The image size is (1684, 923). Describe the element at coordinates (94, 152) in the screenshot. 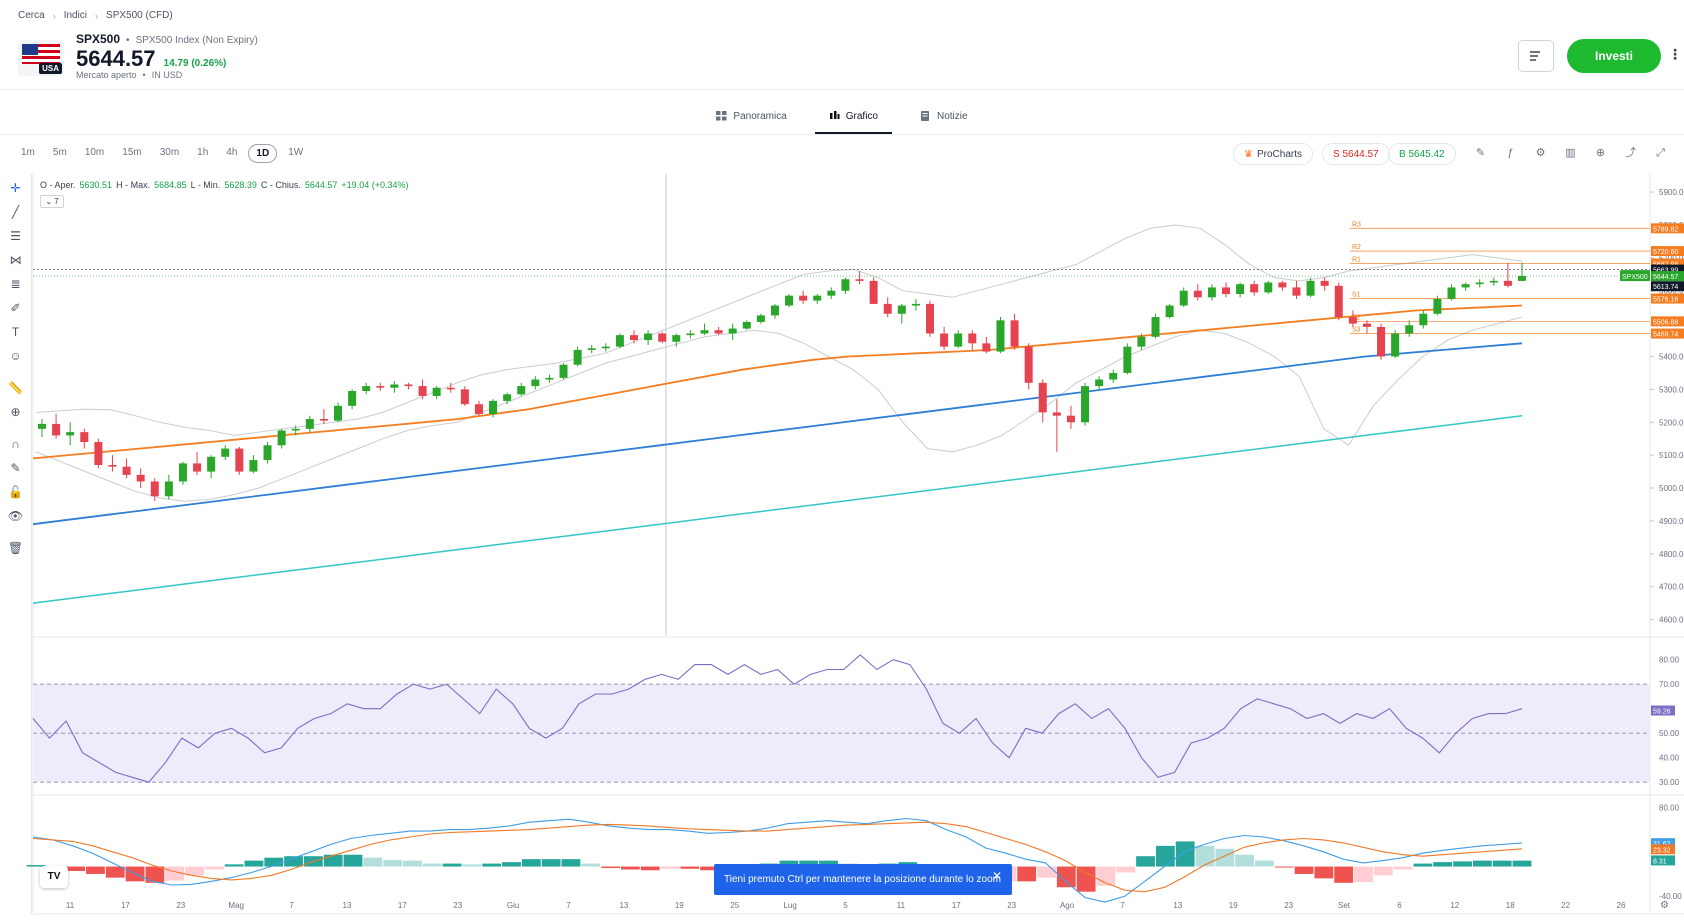

I see `timeframe-10m: 10m` at that location.